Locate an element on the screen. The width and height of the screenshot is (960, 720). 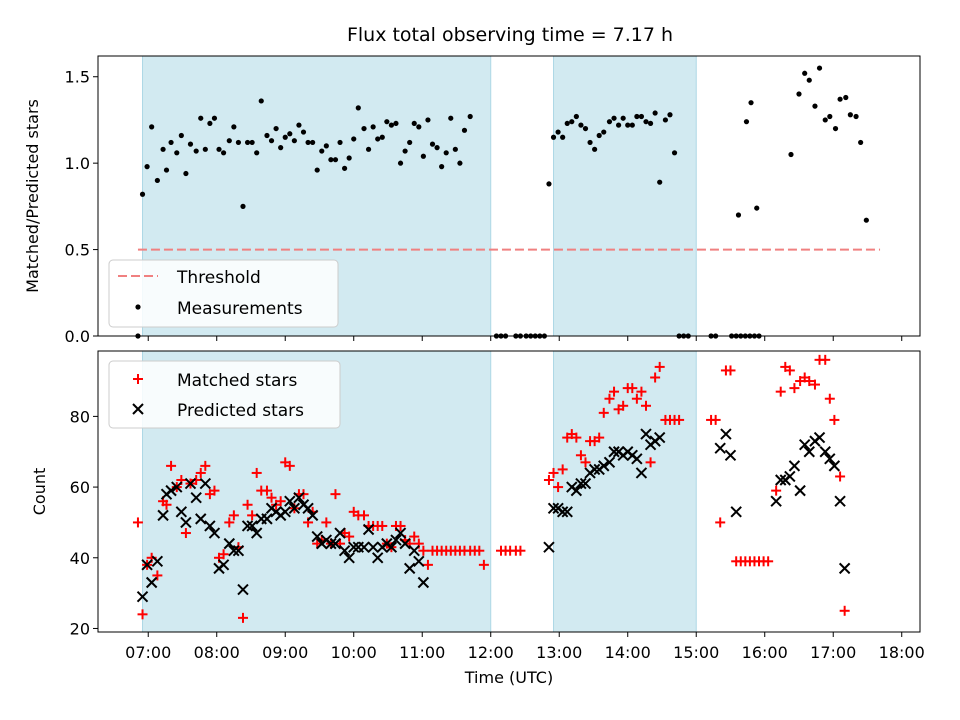
x-tick-label: 07:00 is located at coordinates (148, 652).